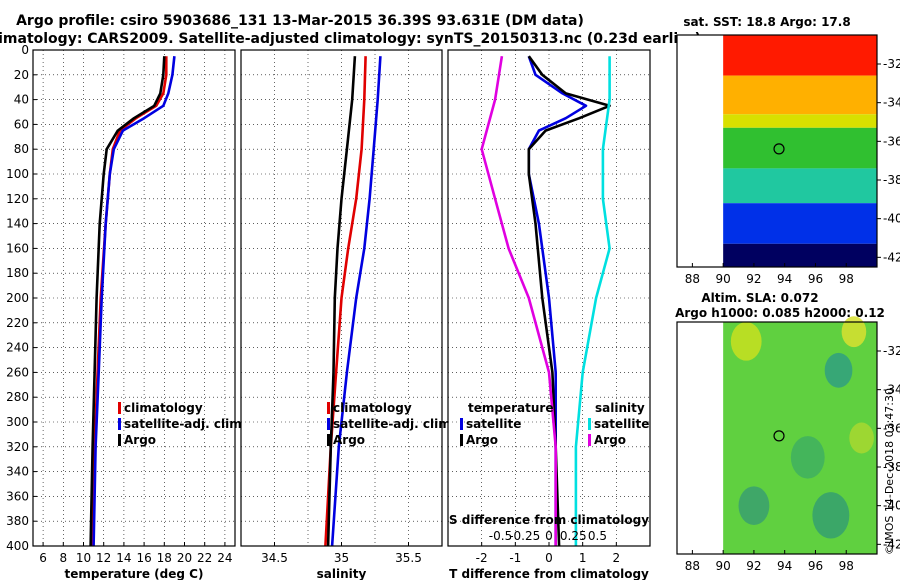  I want to click on y-tick-label: 80, so click(21, 149).